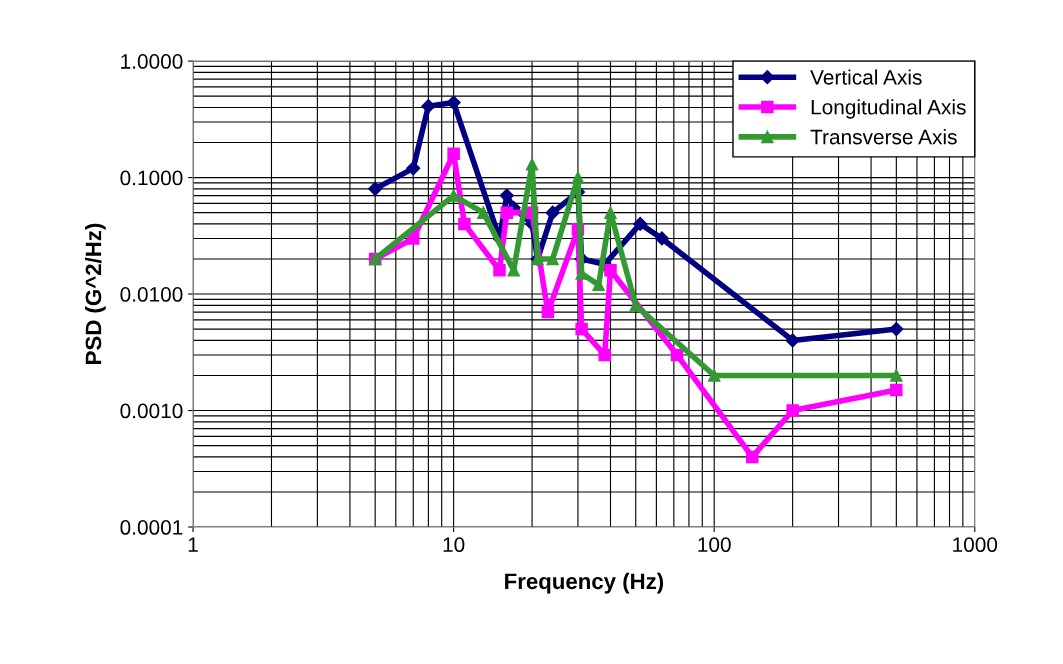  I want to click on x-axis-title: Frequency (Hz), so click(584, 583).